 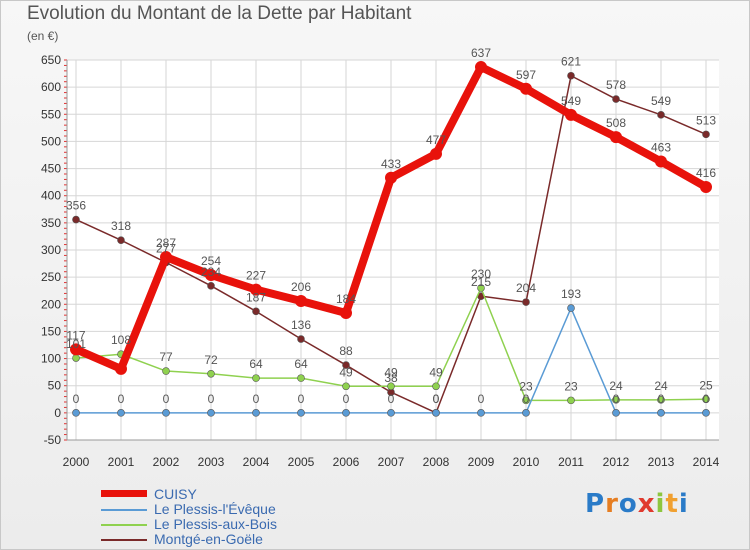 What do you see at coordinates (51, 359) in the screenshot?
I see `y-tick-label: 100` at bounding box center [51, 359].